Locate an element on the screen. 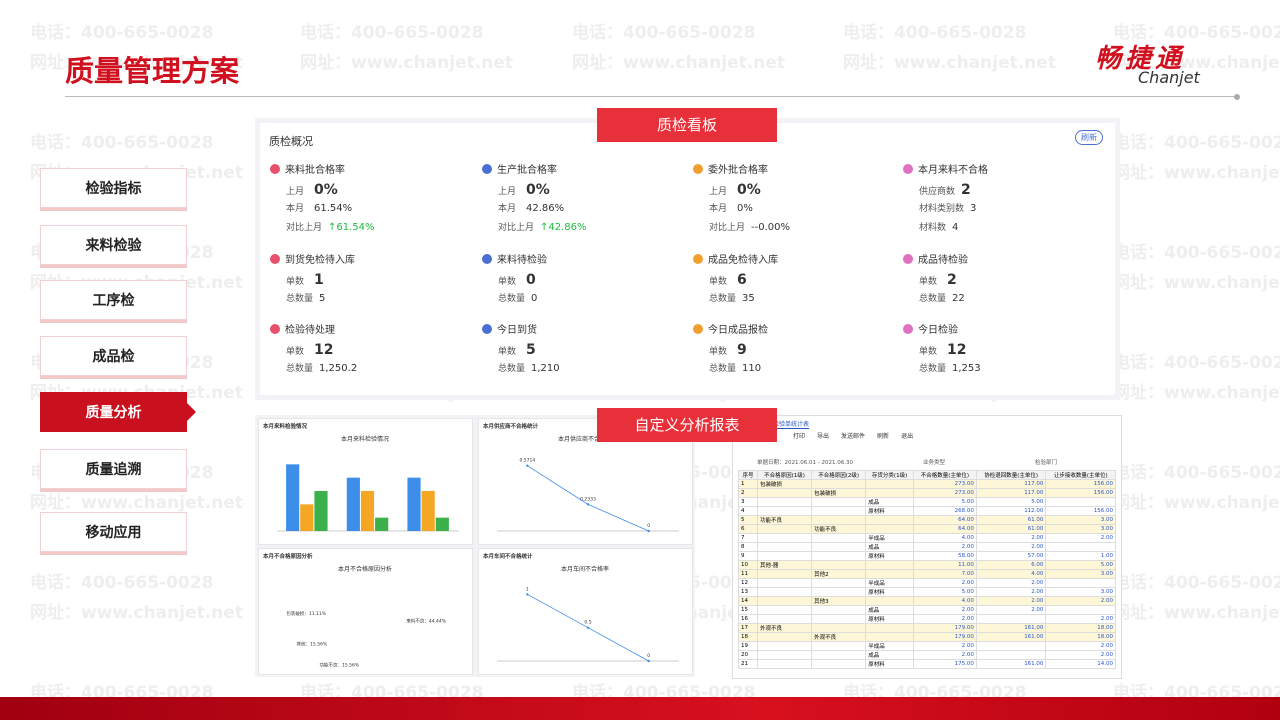 The width and height of the screenshot is (1280, 720). point-label: 0.5714 is located at coordinates (527, 461).